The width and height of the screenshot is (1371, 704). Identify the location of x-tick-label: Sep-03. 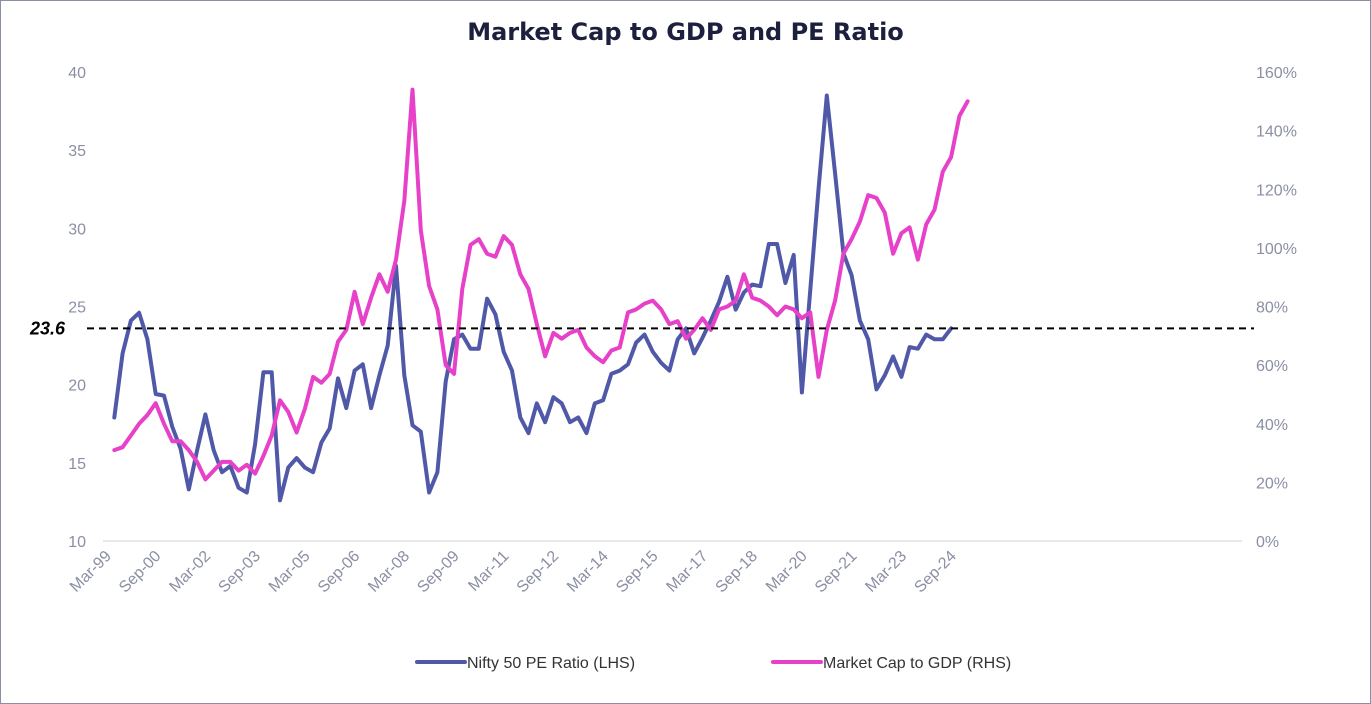
(239, 572).